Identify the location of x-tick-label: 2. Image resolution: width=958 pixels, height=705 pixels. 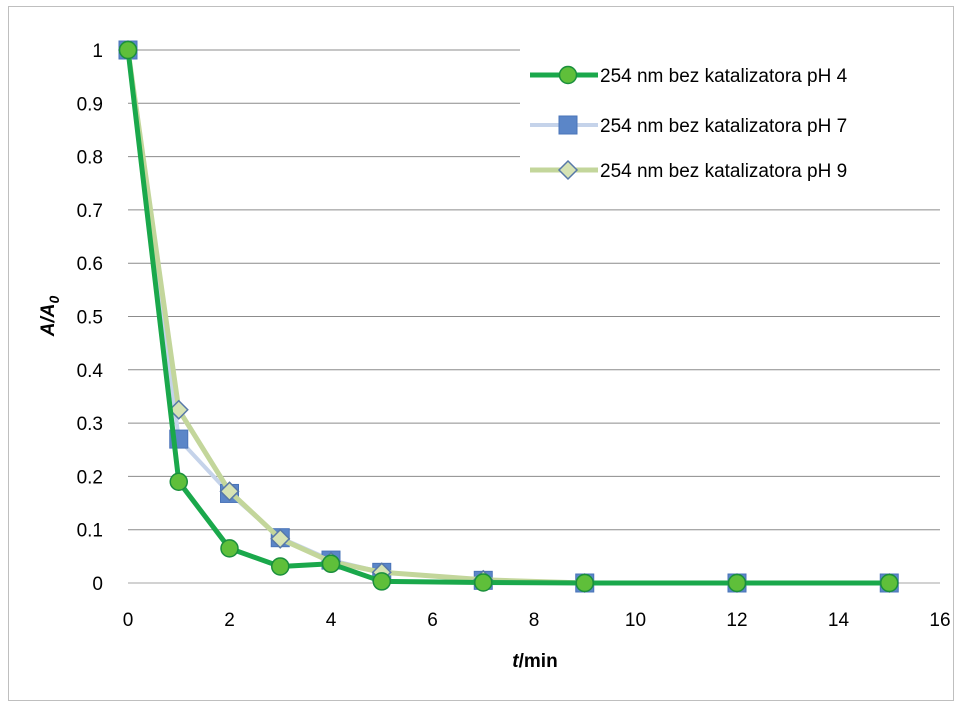
(229, 620).